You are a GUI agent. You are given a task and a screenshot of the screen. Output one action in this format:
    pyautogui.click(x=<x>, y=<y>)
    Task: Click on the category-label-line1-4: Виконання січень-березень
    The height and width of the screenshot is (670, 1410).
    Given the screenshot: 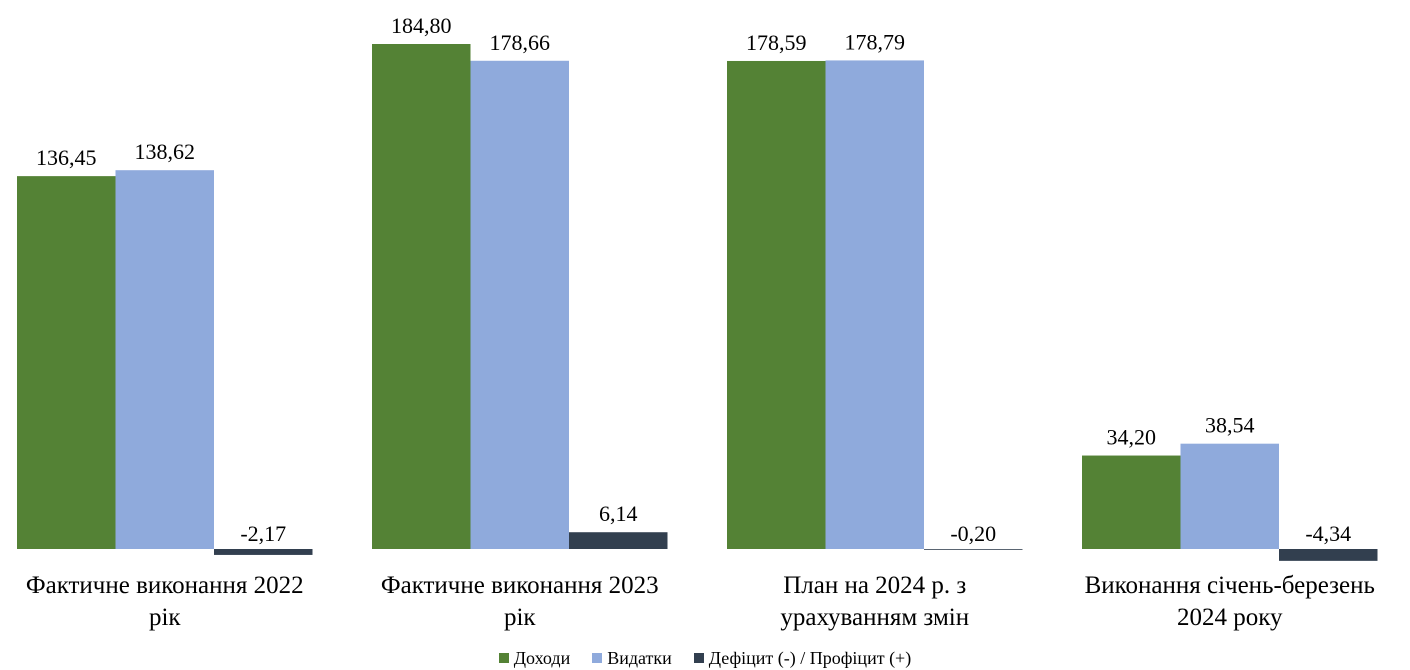 What is the action you would take?
    pyautogui.click(x=1230, y=585)
    